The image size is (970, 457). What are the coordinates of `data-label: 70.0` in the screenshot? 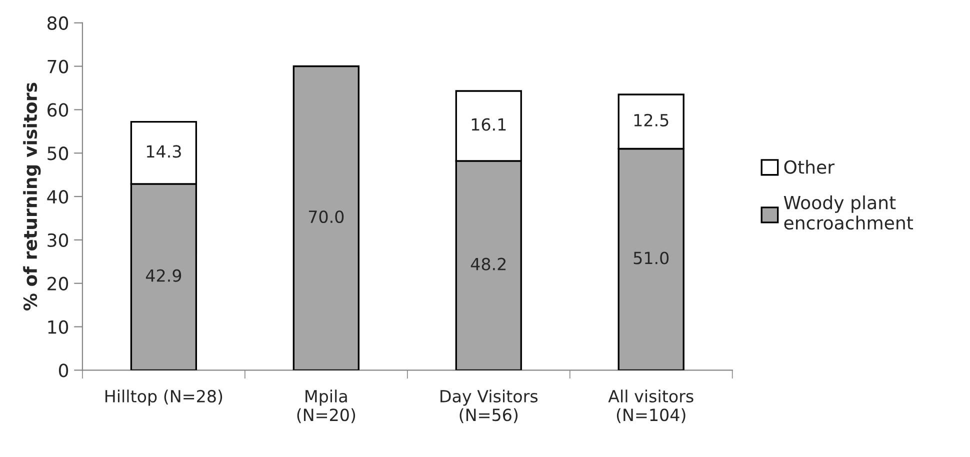 It's located at (326, 217).